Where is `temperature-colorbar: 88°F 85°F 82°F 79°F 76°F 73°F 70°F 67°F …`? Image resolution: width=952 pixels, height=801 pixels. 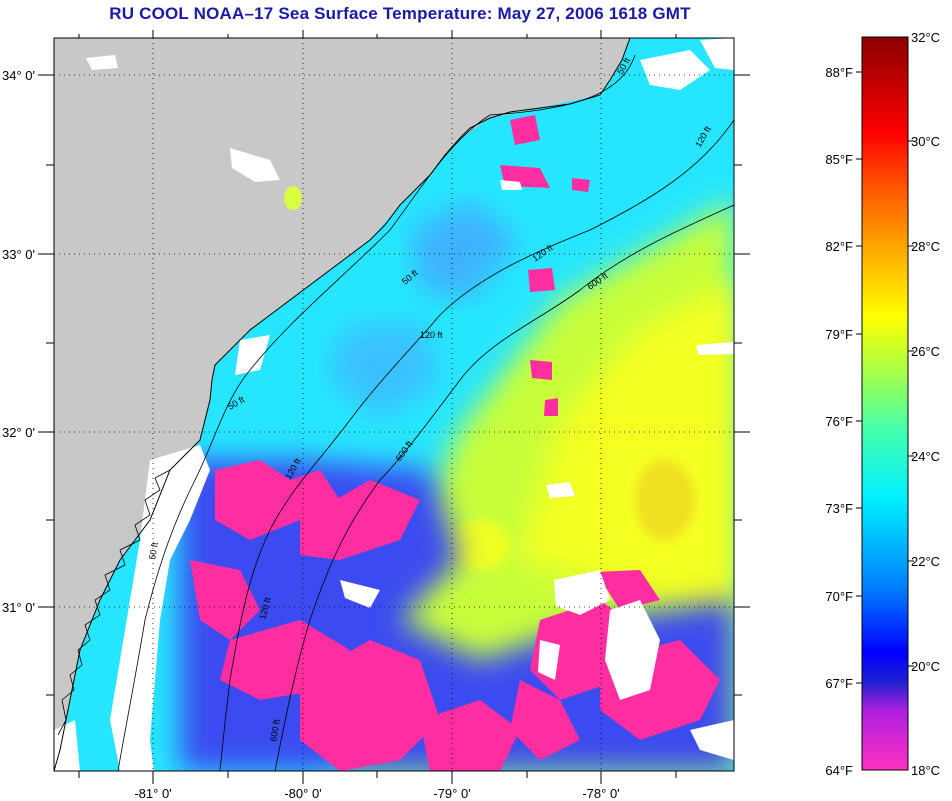
temperature-colorbar: 88°F 85°F 82°F 79°F 76°F 73°F 70°F 67°F … is located at coordinates (882, 404).